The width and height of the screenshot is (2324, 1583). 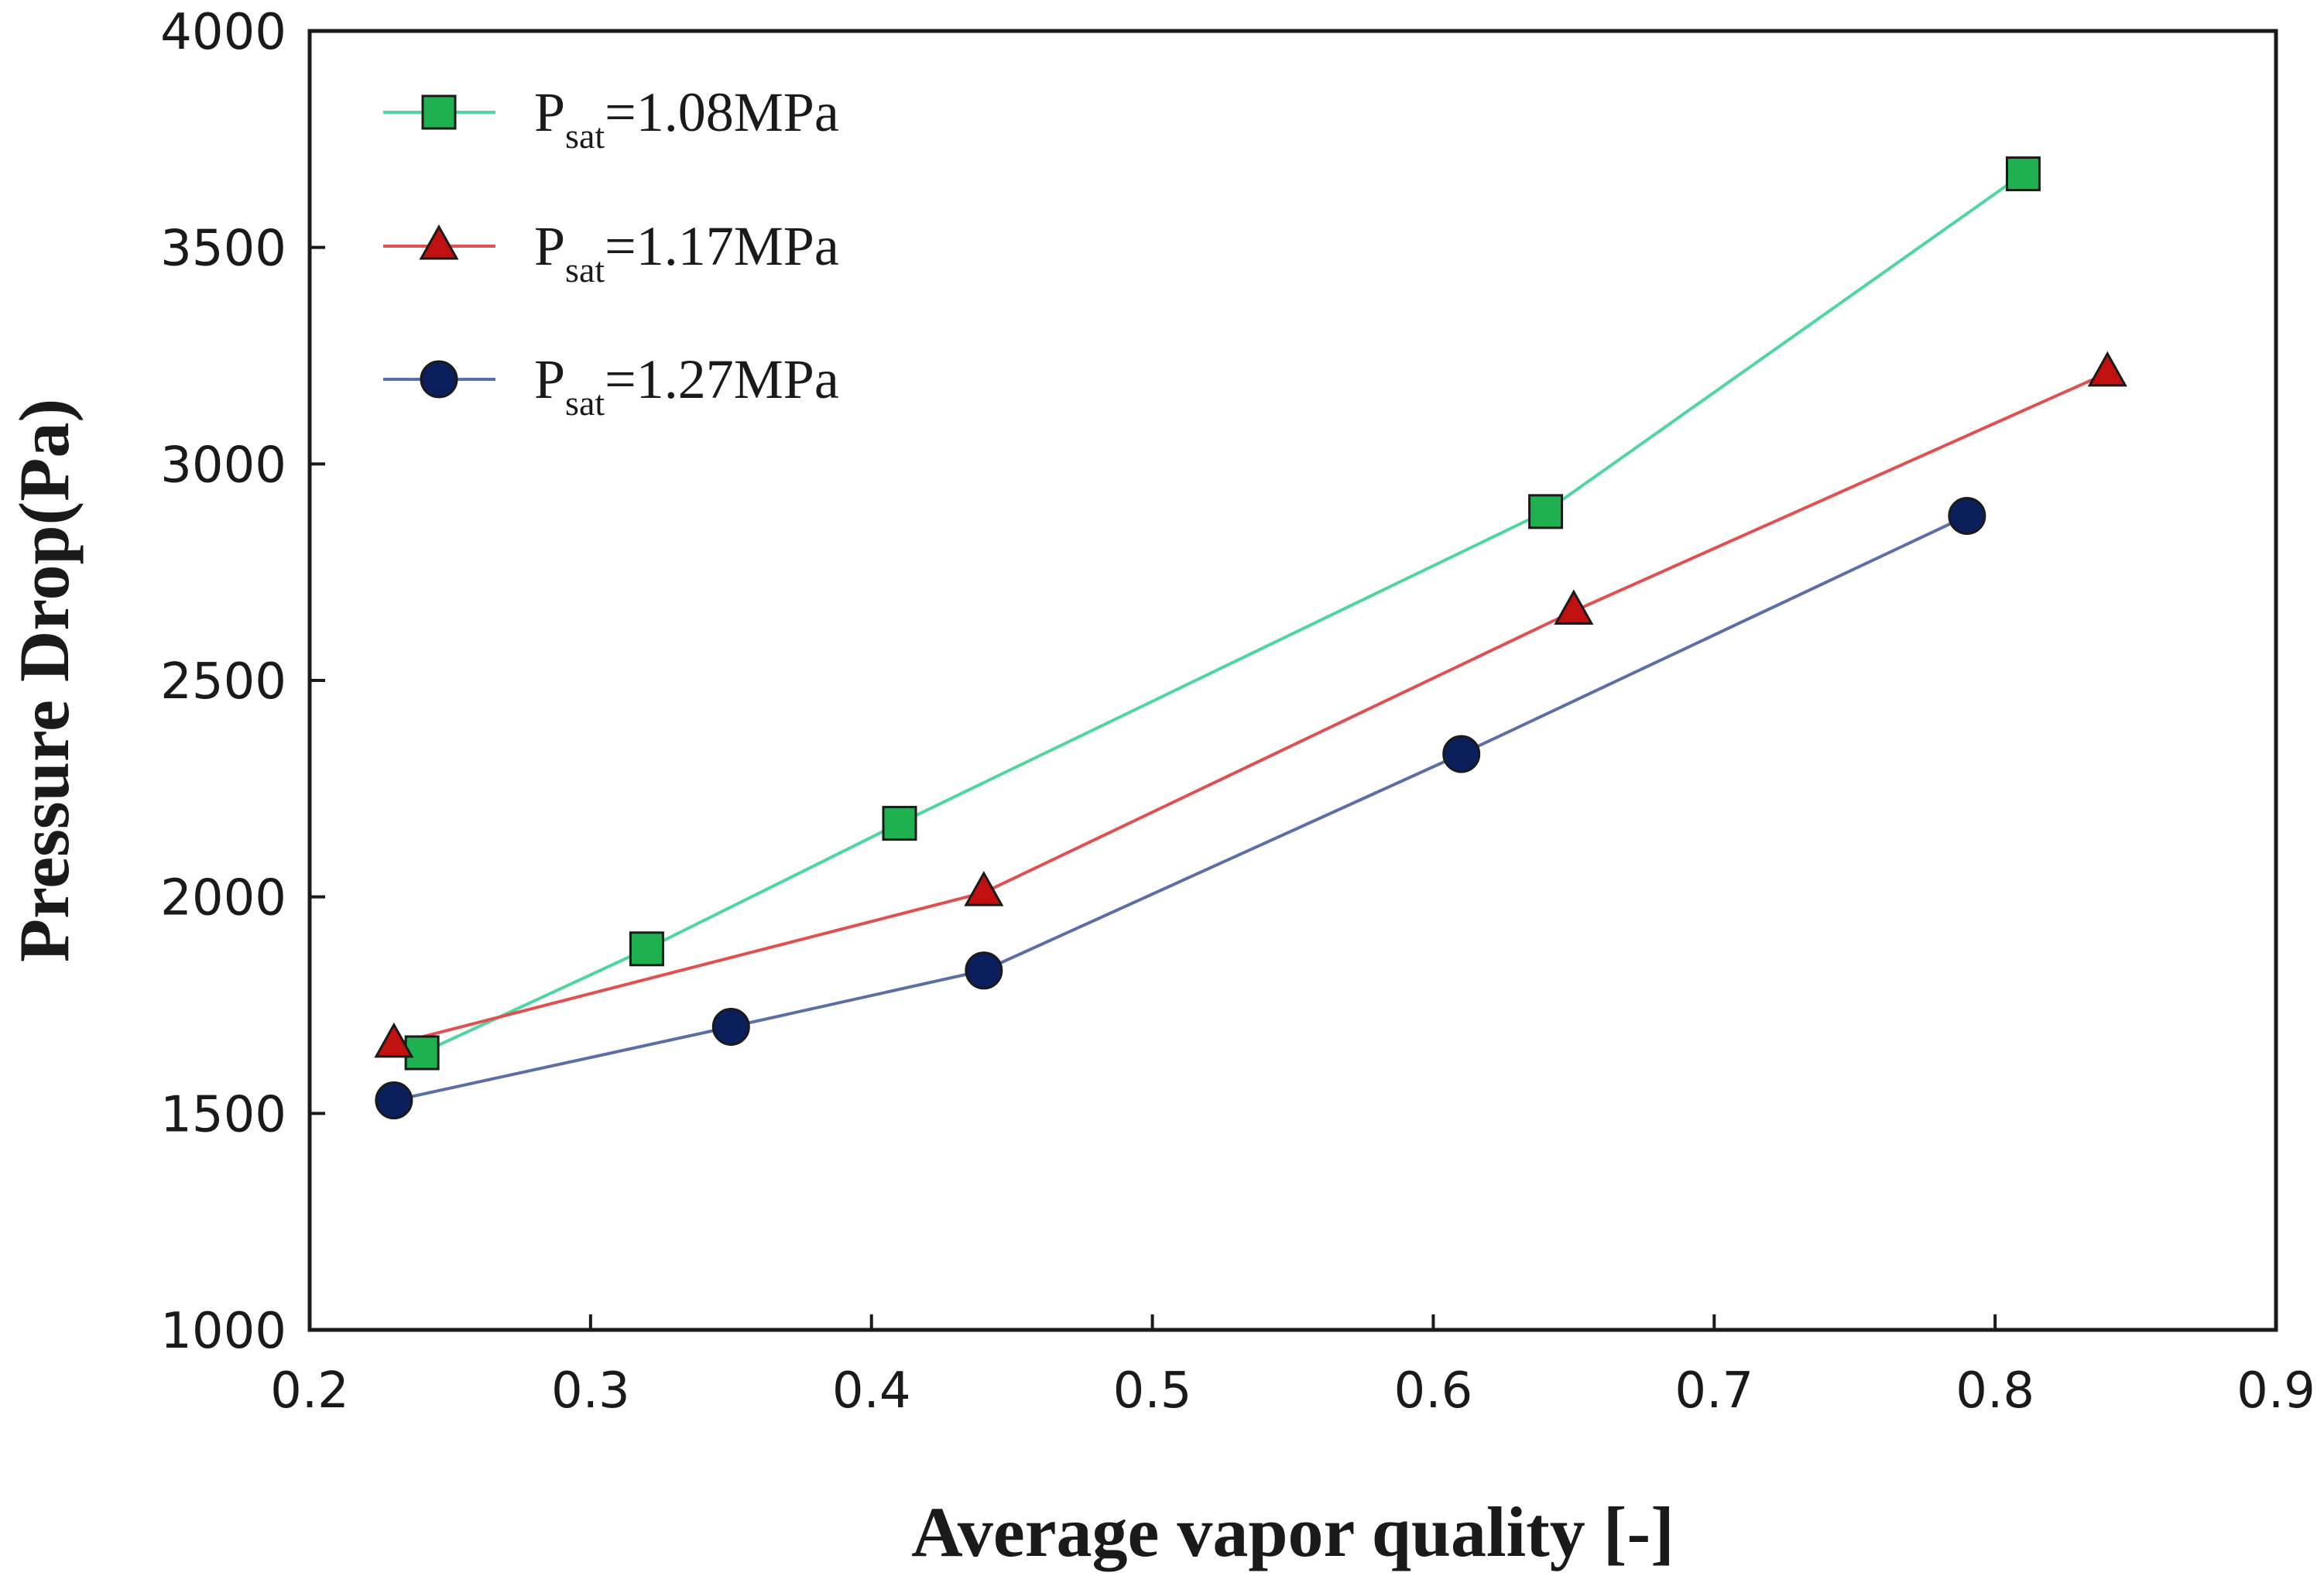 What do you see at coordinates (223, 32) in the screenshot?
I see `y-tick-label: 4000` at bounding box center [223, 32].